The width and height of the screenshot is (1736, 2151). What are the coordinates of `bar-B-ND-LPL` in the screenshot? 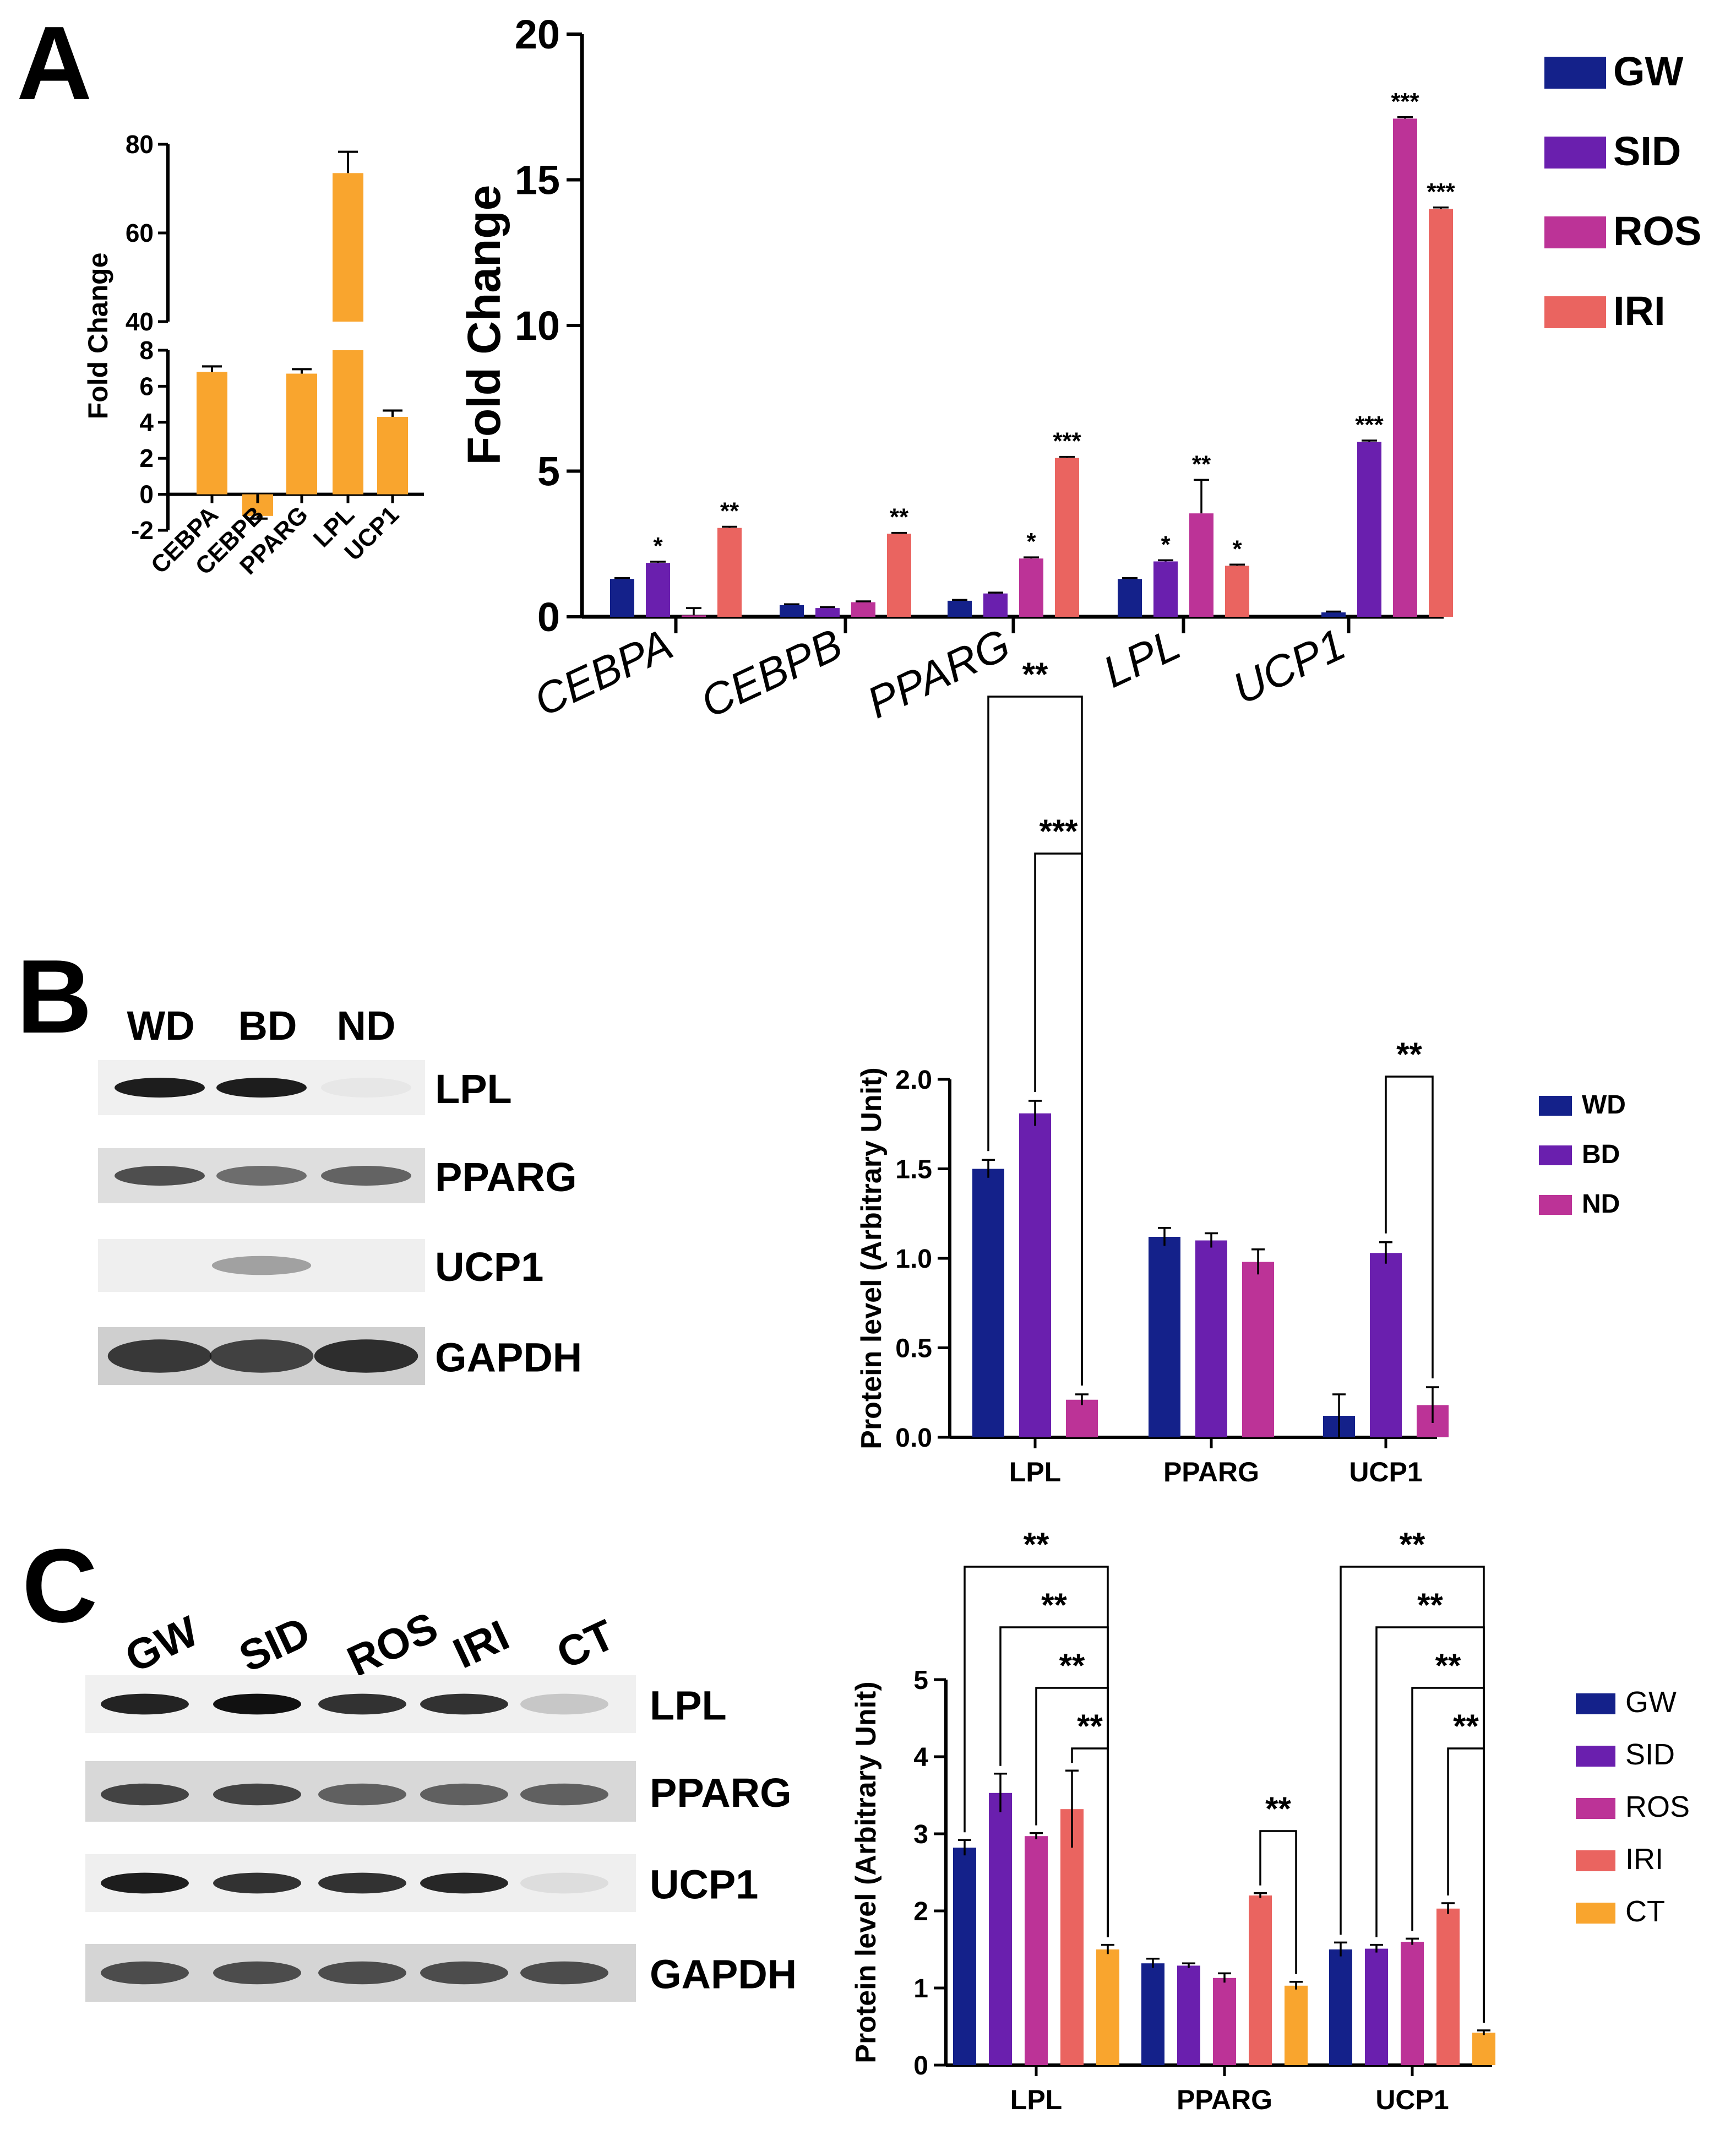 It's located at (1082, 1418).